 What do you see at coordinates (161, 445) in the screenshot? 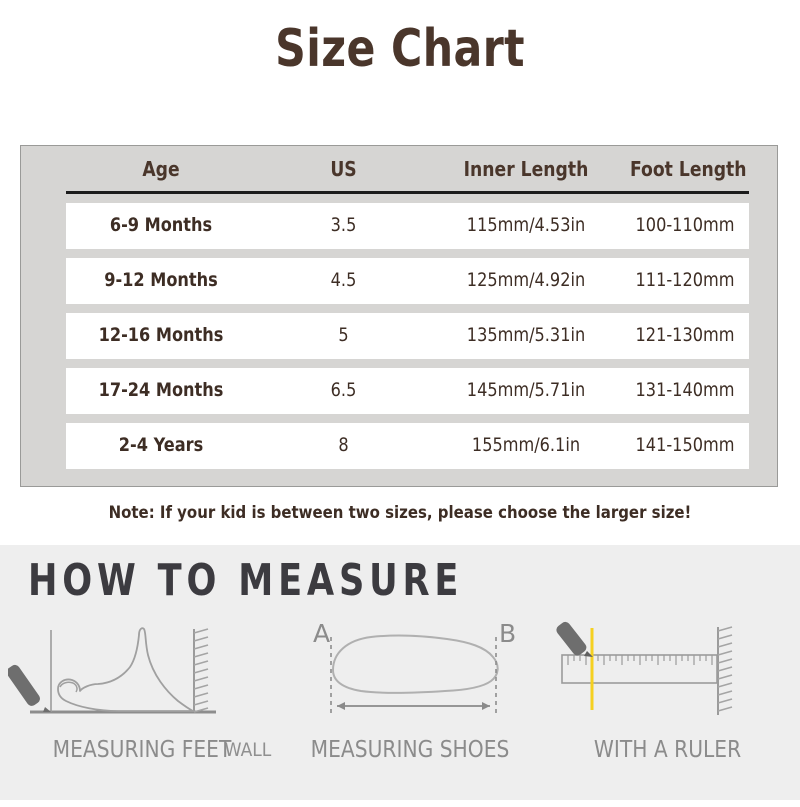
I see `cell-age: 2-4 Years` at bounding box center [161, 445].